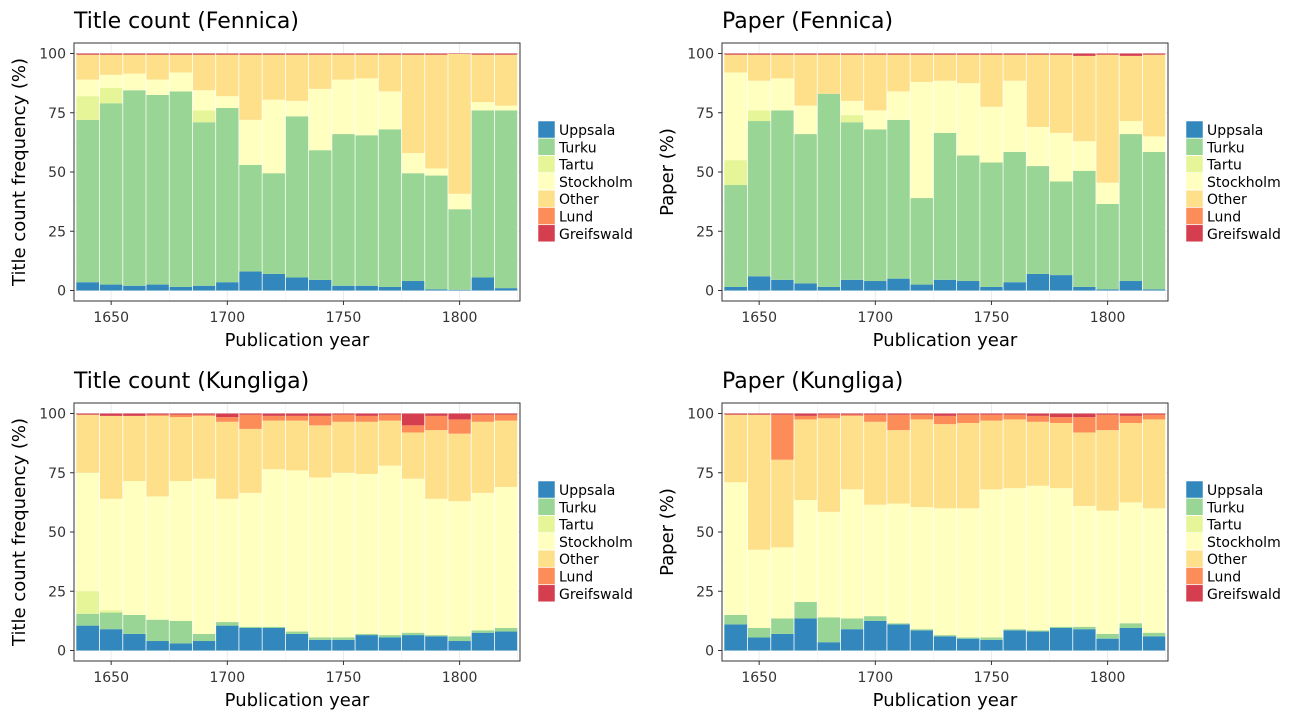 This screenshot has width=1296, height=720. Describe the element at coordinates (1194, 216) in the screenshot. I see `legend-key-lund` at that location.